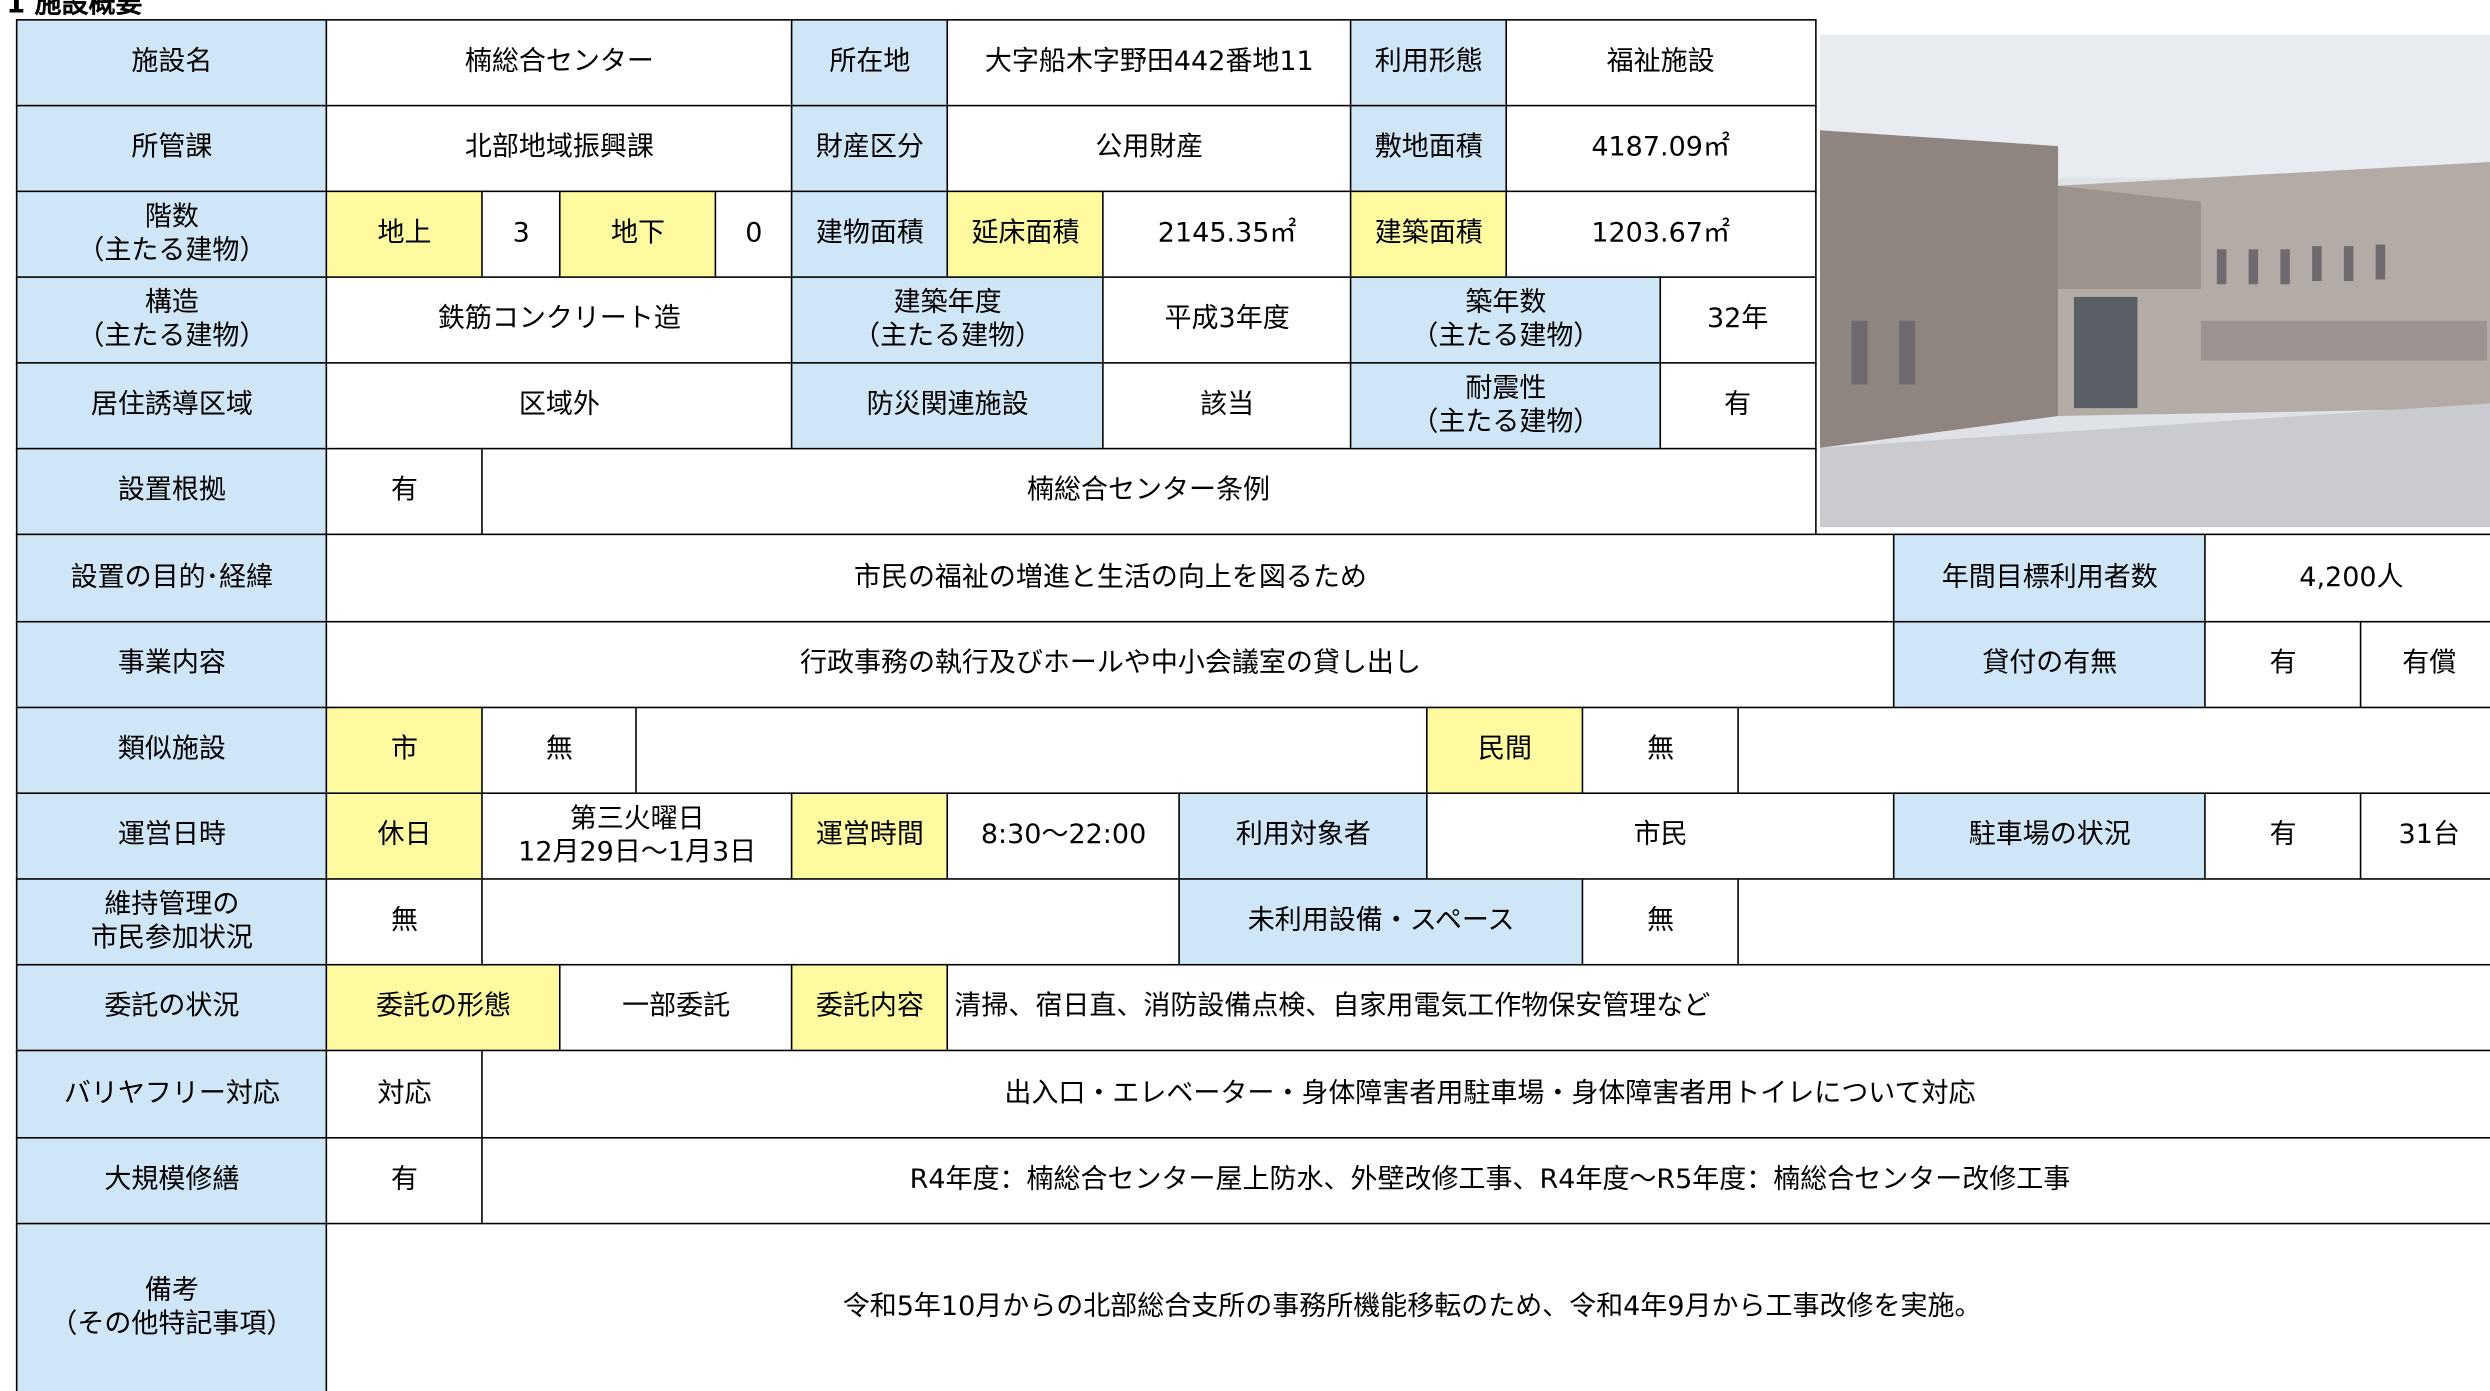 Image resolution: width=2490 pixels, height=1391 pixels. Describe the element at coordinates (171, 922) in the screenshot. I see `header-cell: 維持管理の 市民参加状況` at that location.